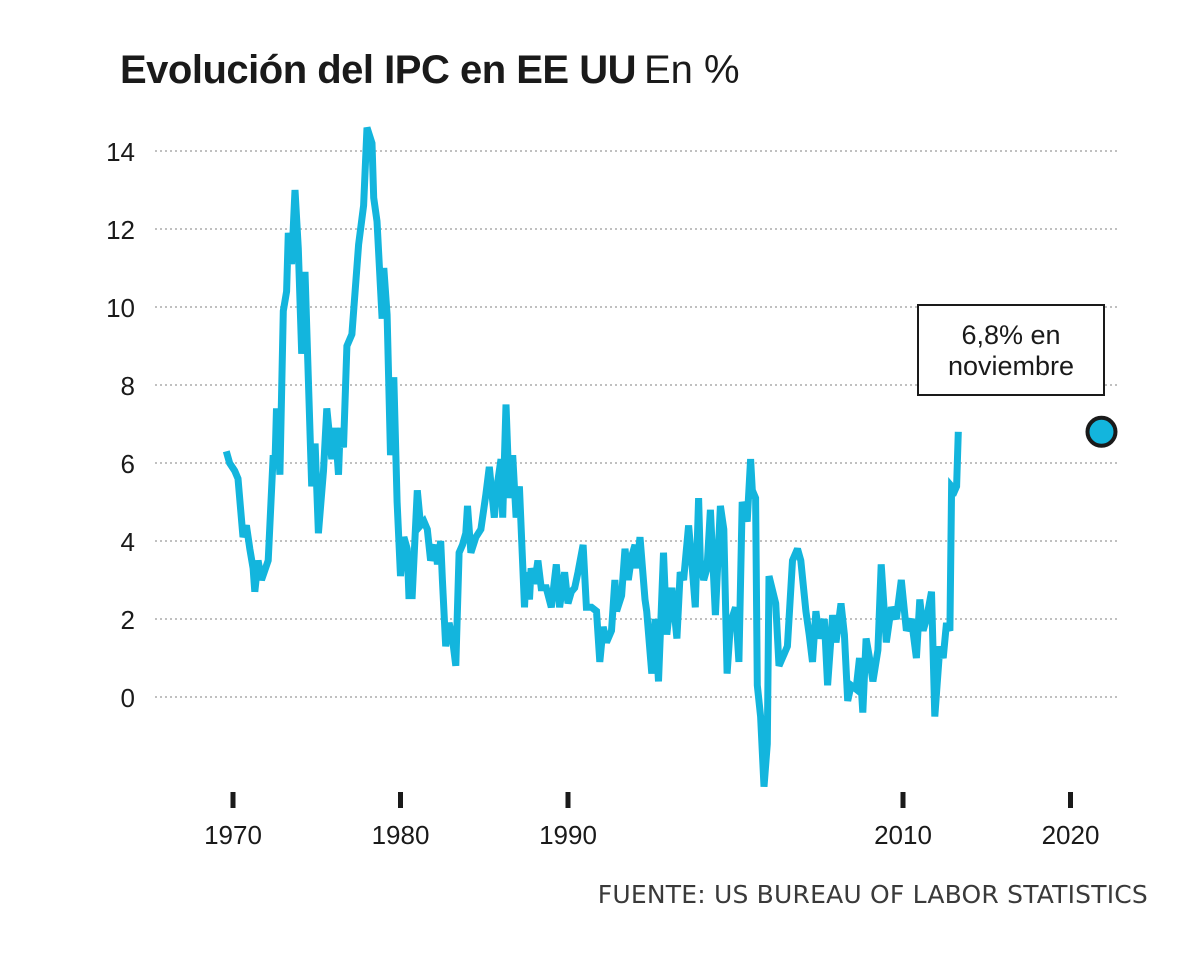 The width and height of the screenshot is (1200, 977). What do you see at coordinates (568, 835) in the screenshot?
I see `x-tick-label-1990: 1990` at bounding box center [568, 835].